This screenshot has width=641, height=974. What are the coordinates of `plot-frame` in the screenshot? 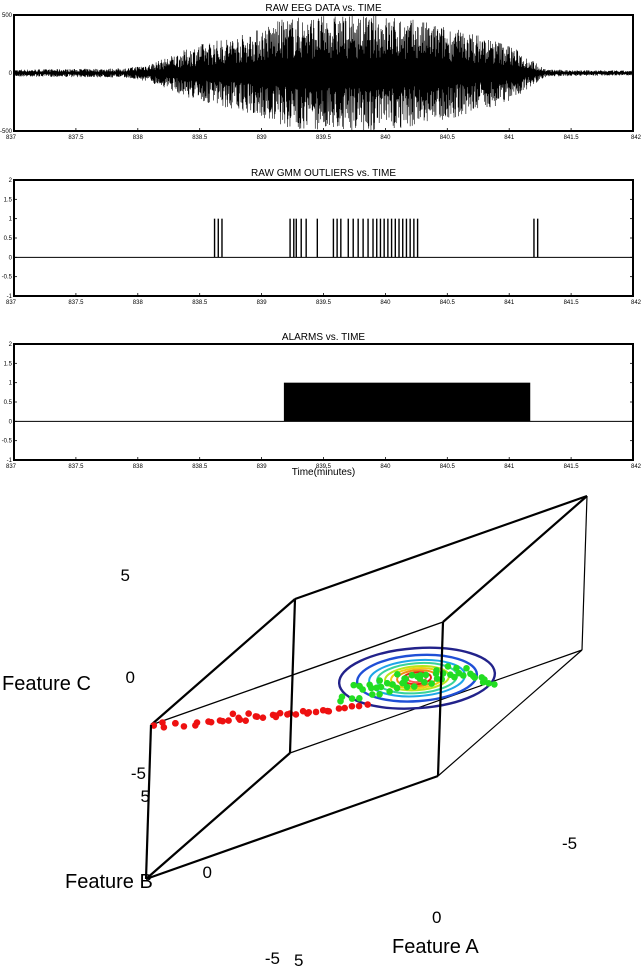 It's located at (323, 238).